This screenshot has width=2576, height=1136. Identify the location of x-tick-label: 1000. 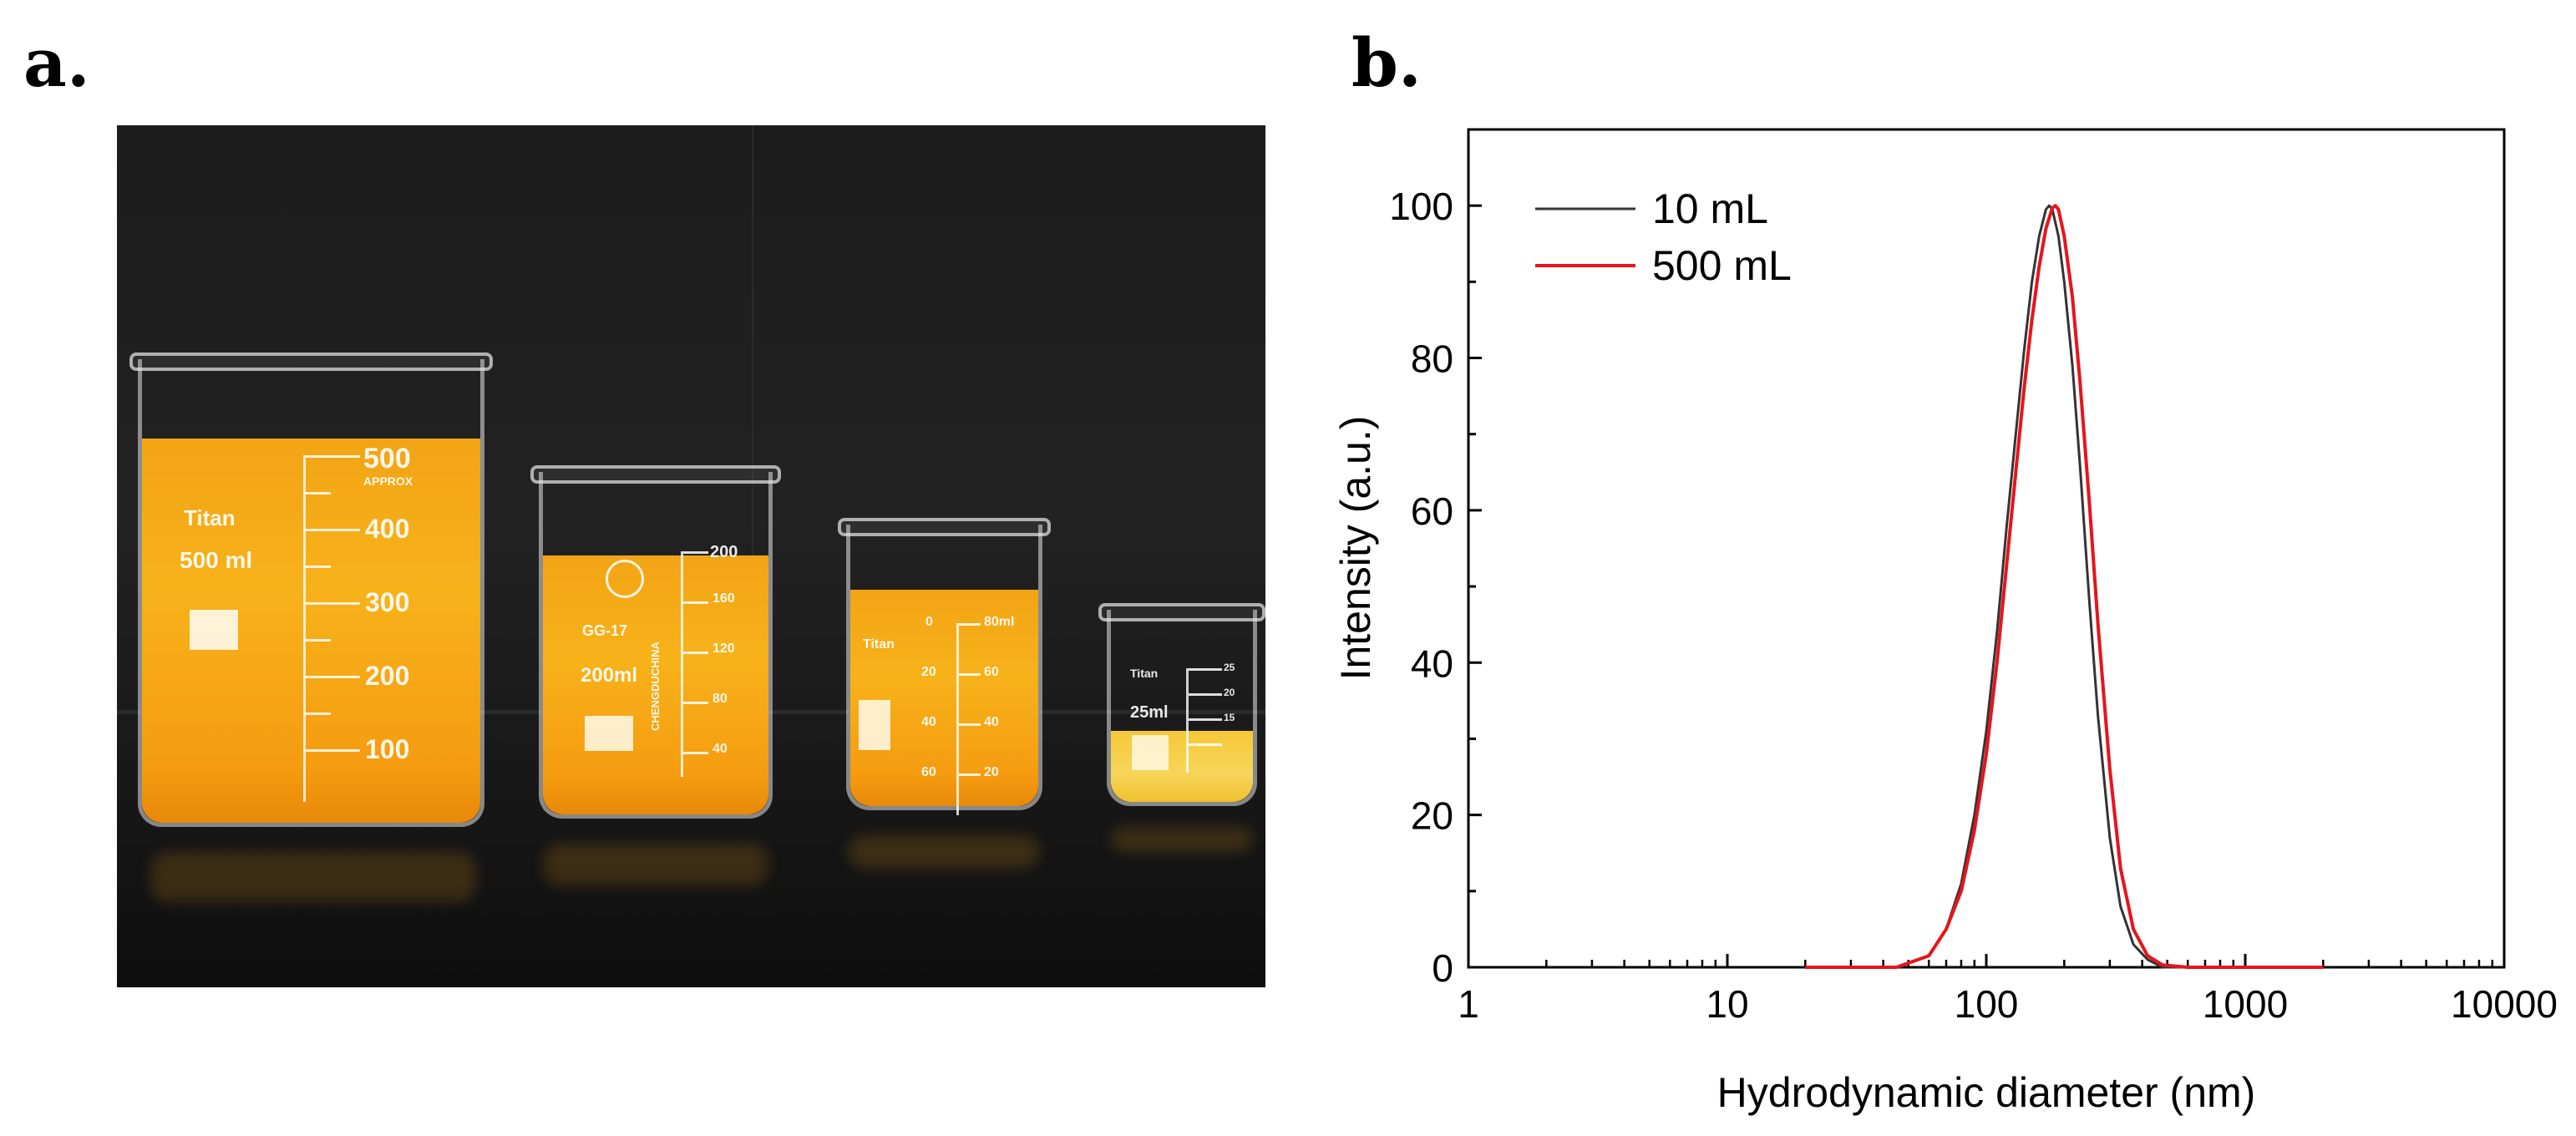
(2245, 1004).